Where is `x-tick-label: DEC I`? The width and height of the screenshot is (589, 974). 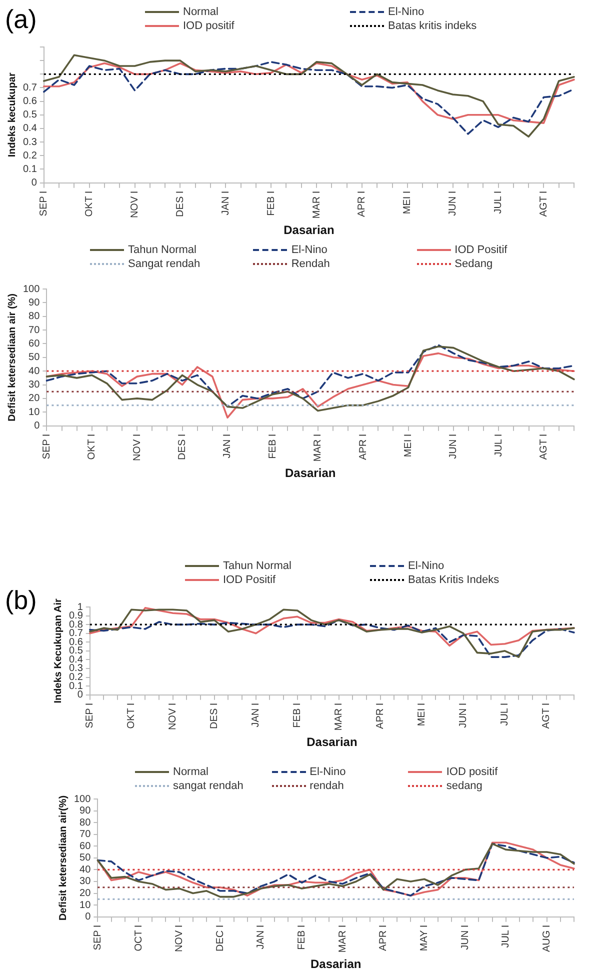
x-tick-label: DEC I is located at coordinates (220, 938).